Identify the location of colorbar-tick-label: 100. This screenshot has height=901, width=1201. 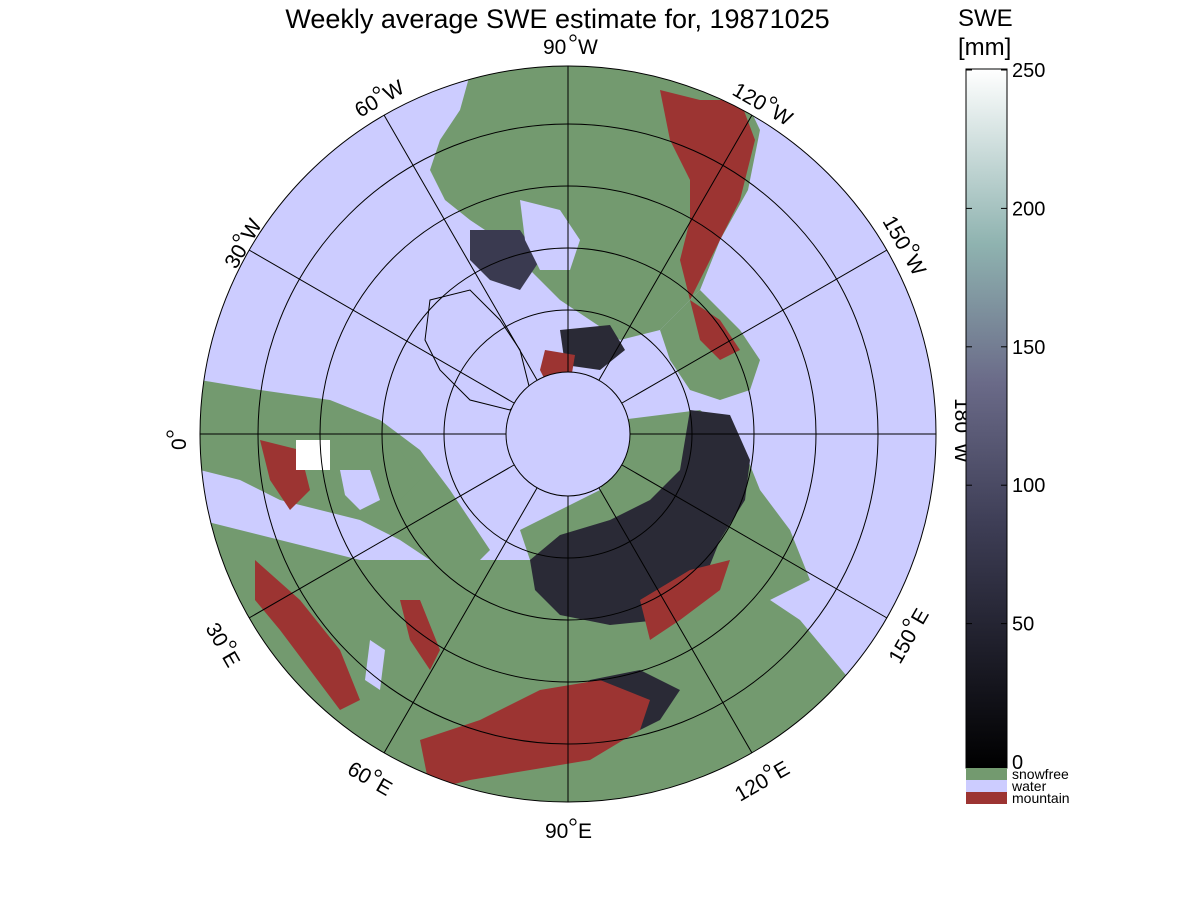
(1028, 486).